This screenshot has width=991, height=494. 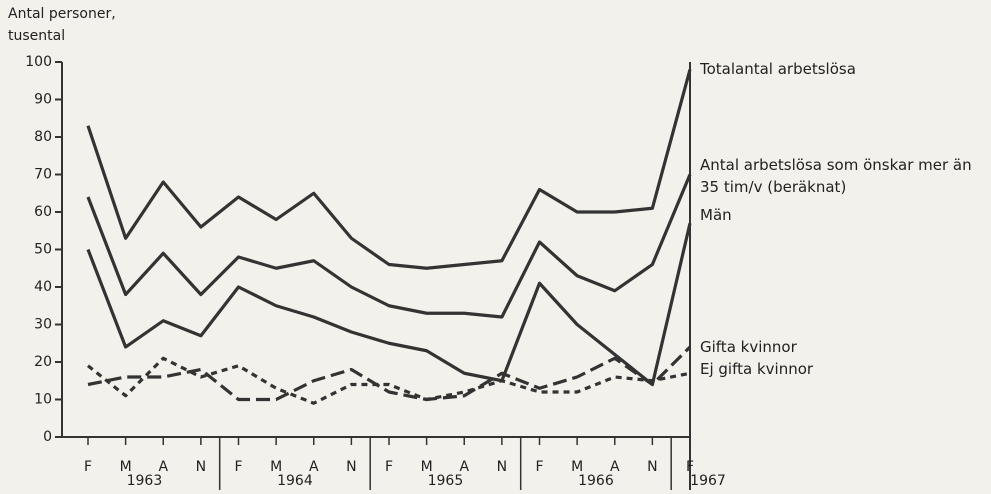 I want to click on y-tick-label: 100, so click(x=38, y=62).